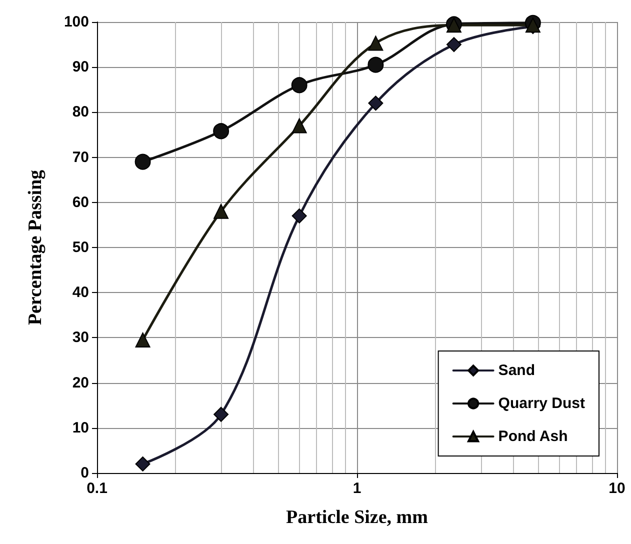 The width and height of the screenshot is (631, 544). I want to click on y-tick-label: 60, so click(80, 202).